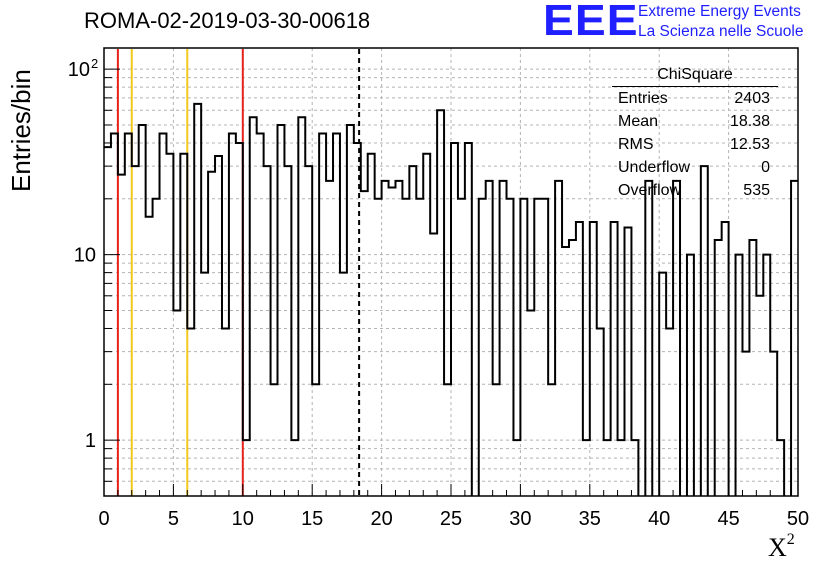  What do you see at coordinates (312, 519) in the screenshot?
I see `x-tick-label: 15` at bounding box center [312, 519].